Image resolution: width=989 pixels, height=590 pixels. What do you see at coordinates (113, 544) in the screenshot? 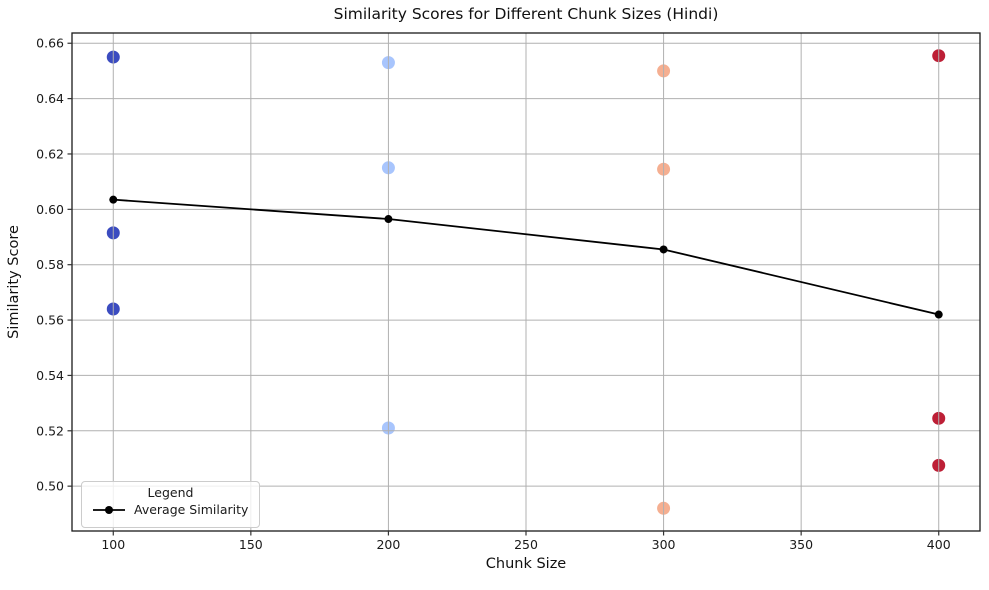
I see `x-tick-label-100: 100` at bounding box center [113, 544].